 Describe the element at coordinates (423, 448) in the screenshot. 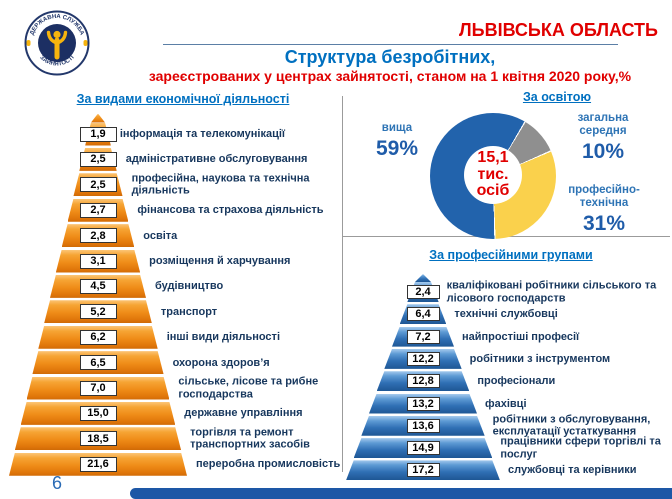

I see `value-box: 14,9` at that location.